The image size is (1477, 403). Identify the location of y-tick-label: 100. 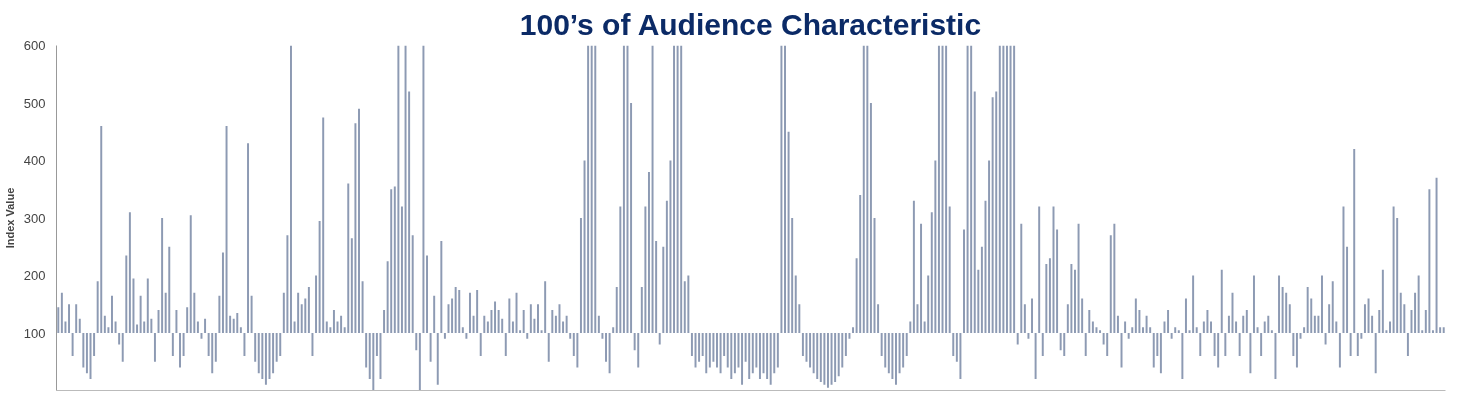
(34, 333).